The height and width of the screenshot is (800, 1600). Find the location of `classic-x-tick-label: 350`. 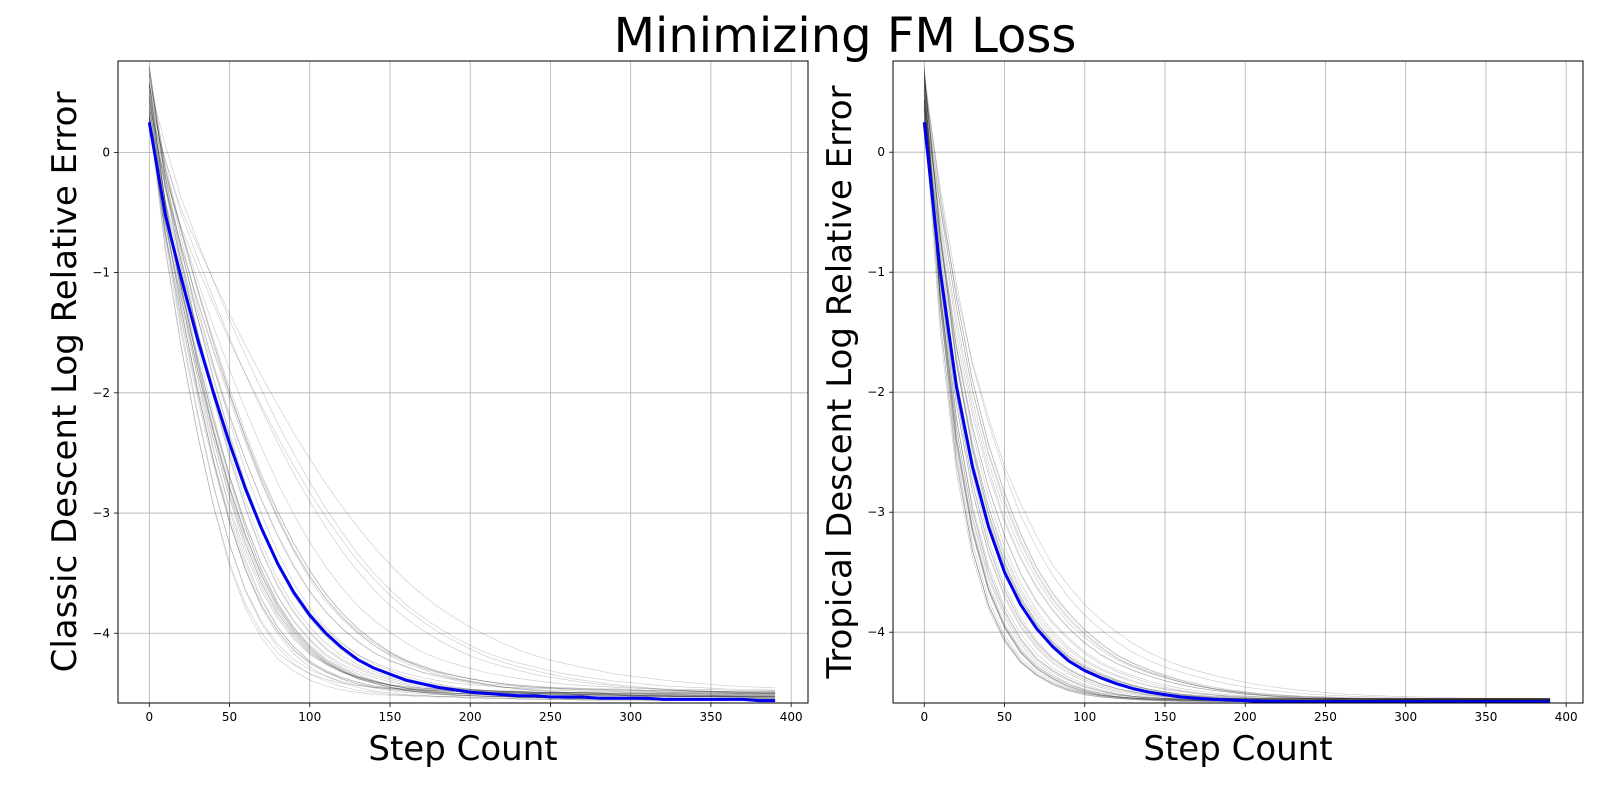

classic-x-tick-label: 350 is located at coordinates (710, 717).